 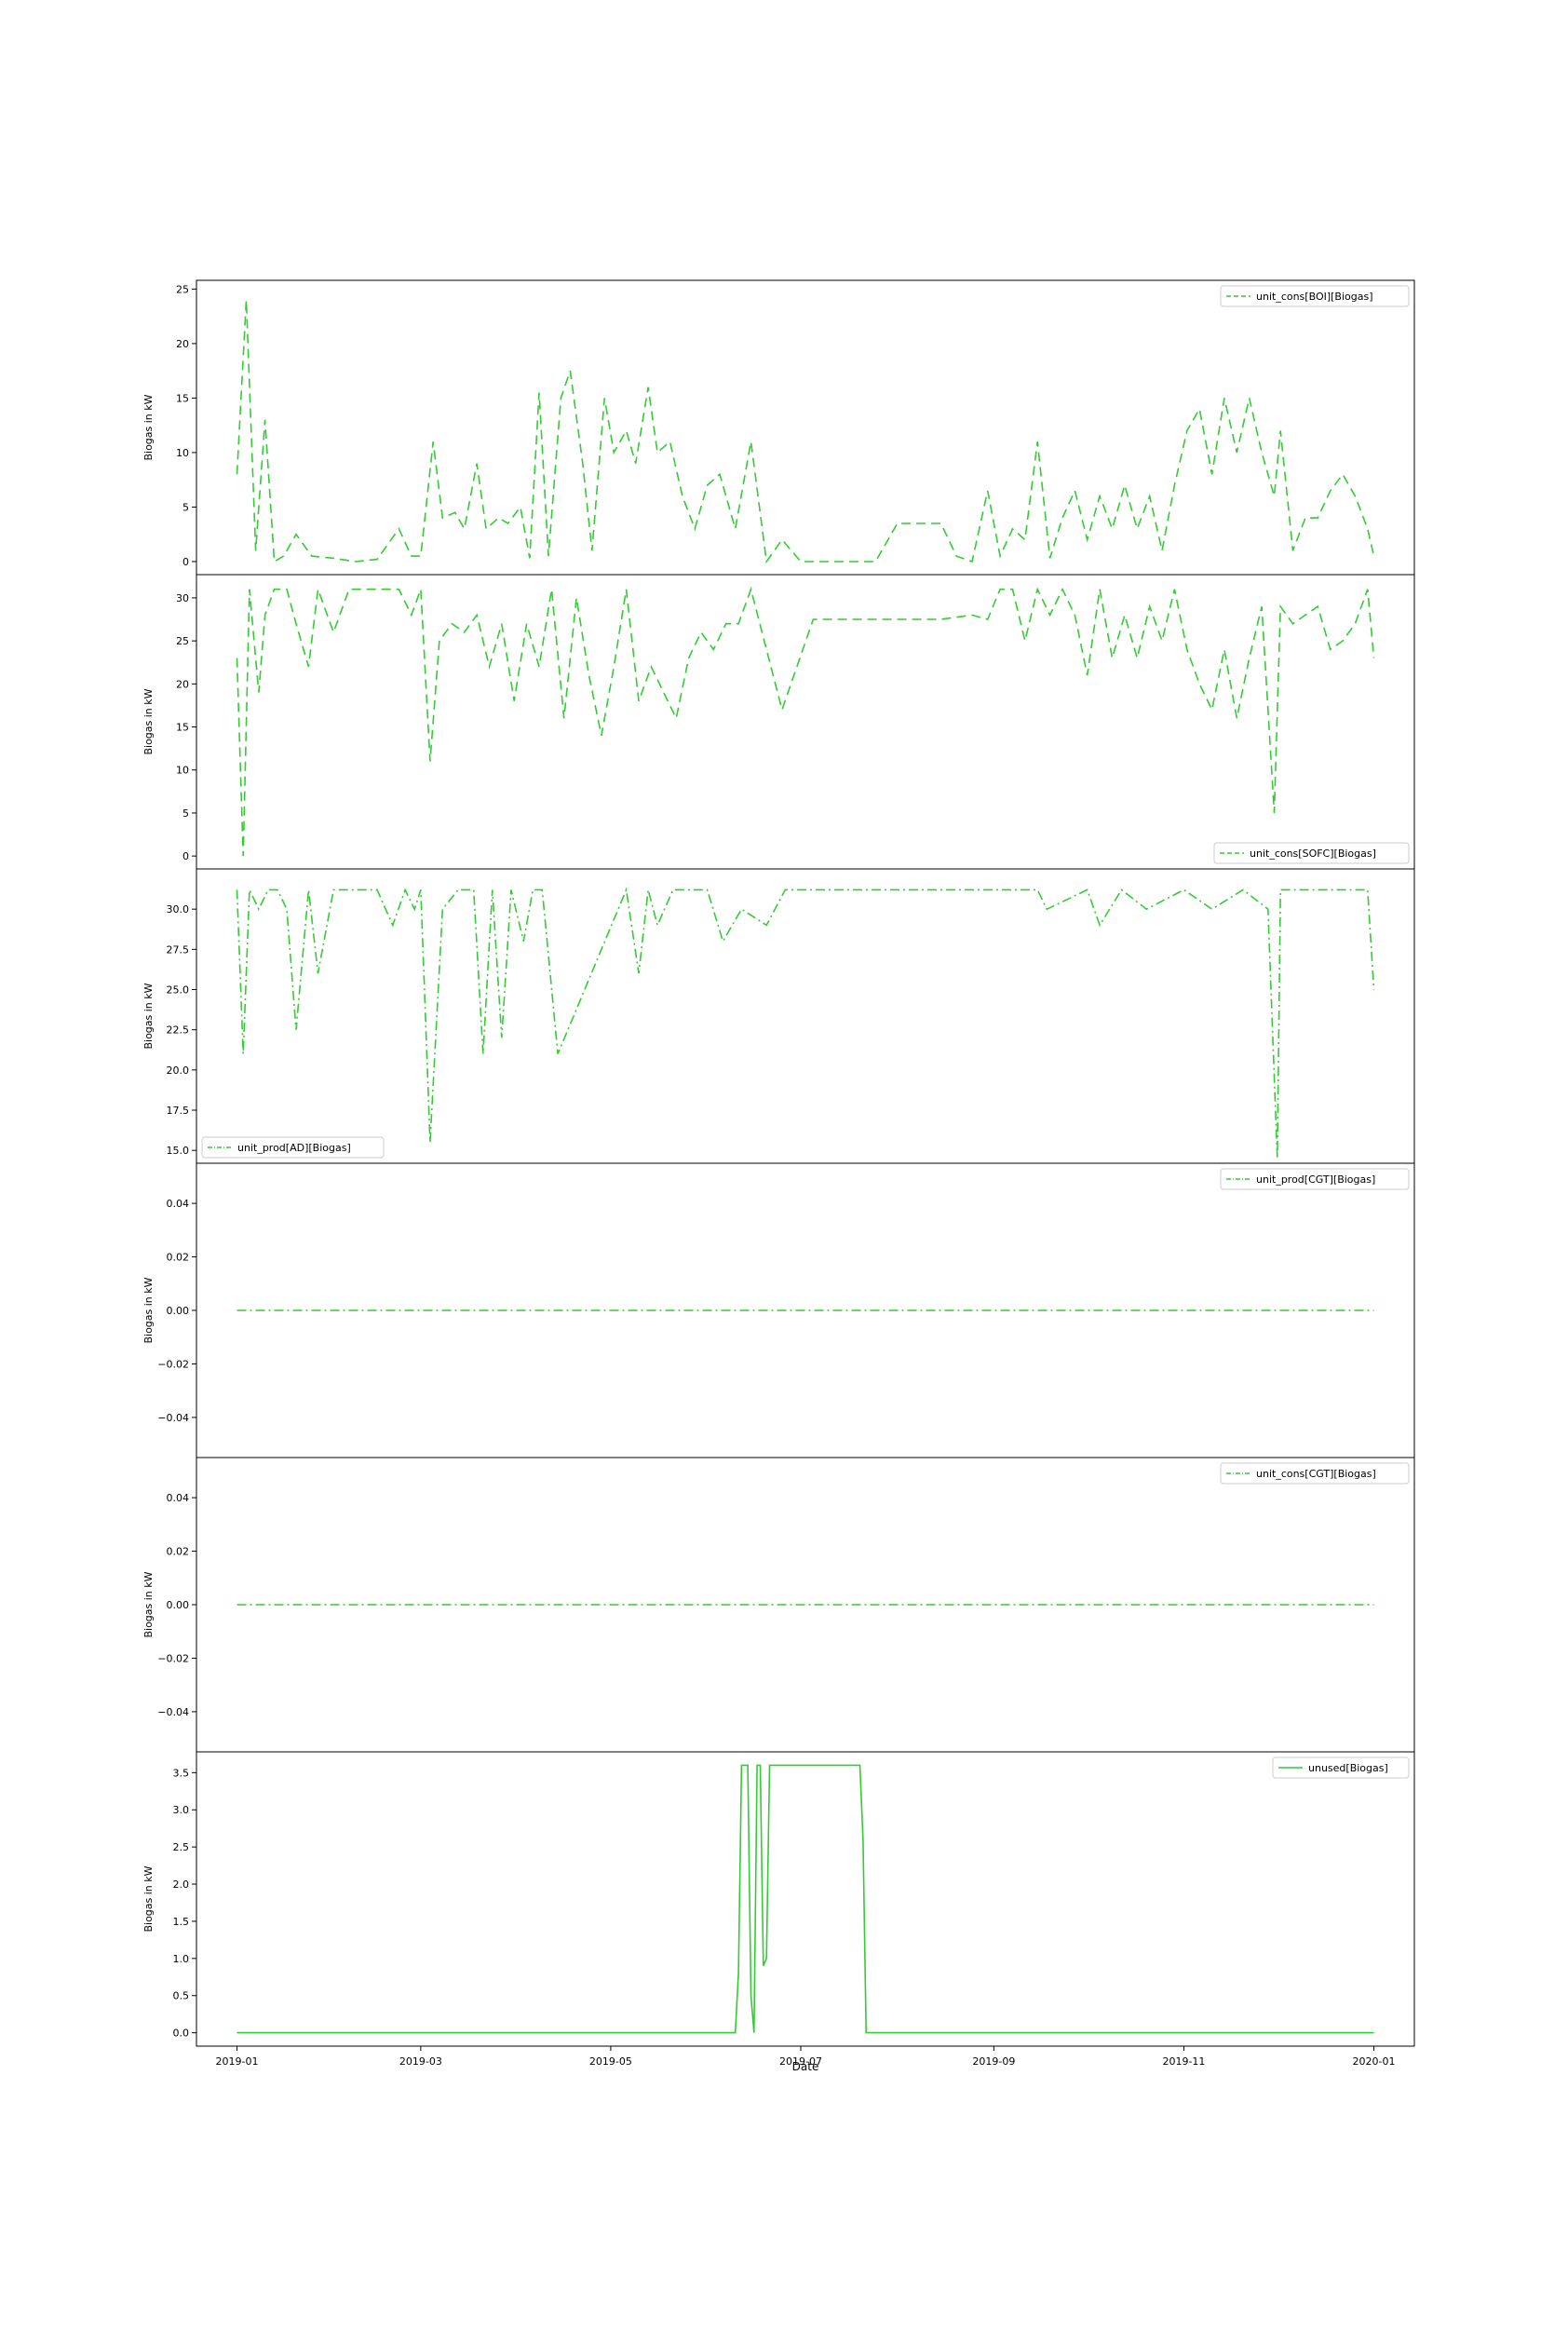 I want to click on axes-frame, so click(x=806, y=1899).